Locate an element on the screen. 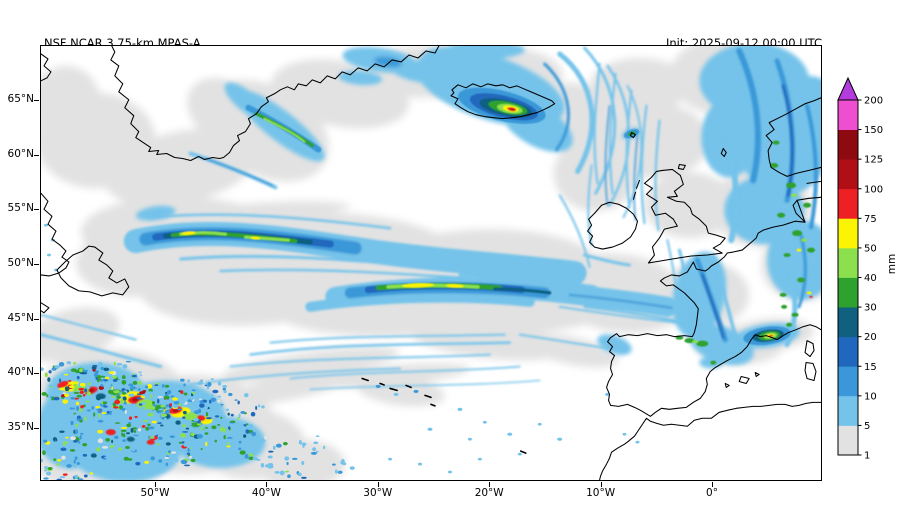 This screenshot has width=909, height=514. colorbar-tick-label: 10 is located at coordinates (870, 396).